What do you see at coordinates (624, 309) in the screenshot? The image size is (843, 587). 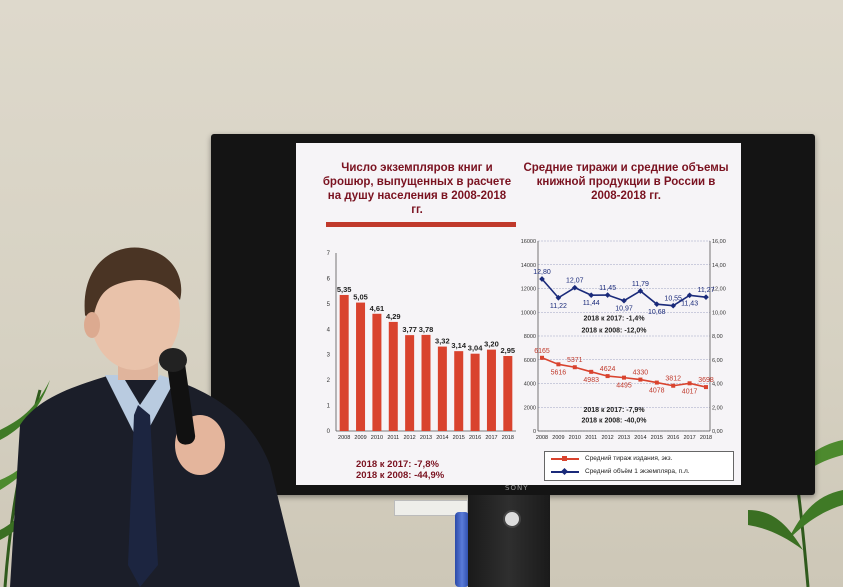 I see `data-label: 10,97` at bounding box center [624, 309].